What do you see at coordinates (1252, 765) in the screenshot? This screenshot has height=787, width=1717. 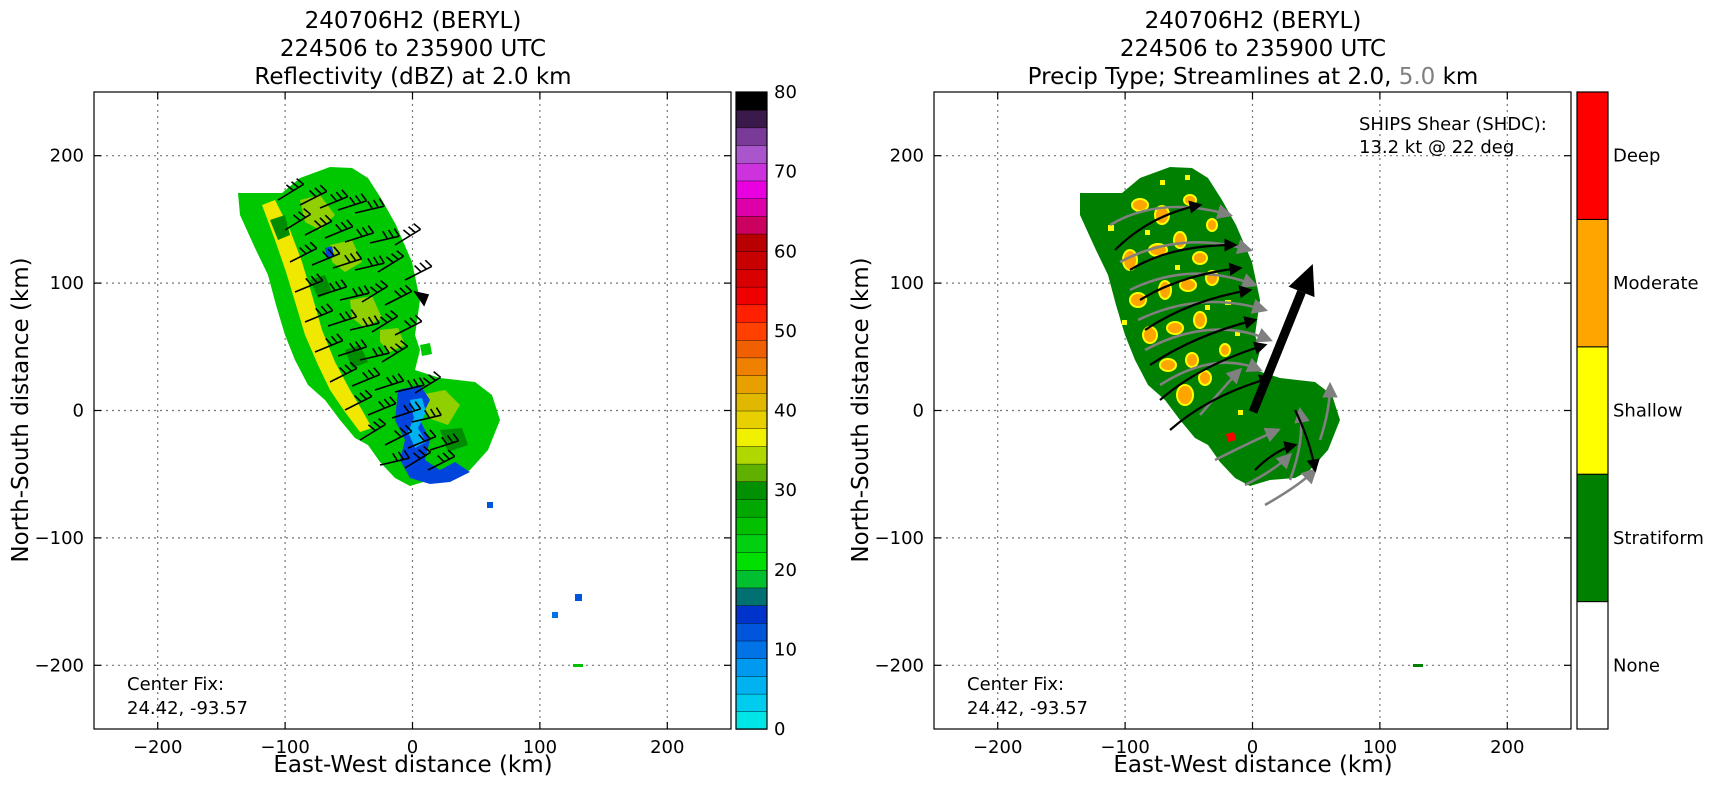 I see `right-x-axis-label: East-West distance (km)` at bounding box center [1252, 765].